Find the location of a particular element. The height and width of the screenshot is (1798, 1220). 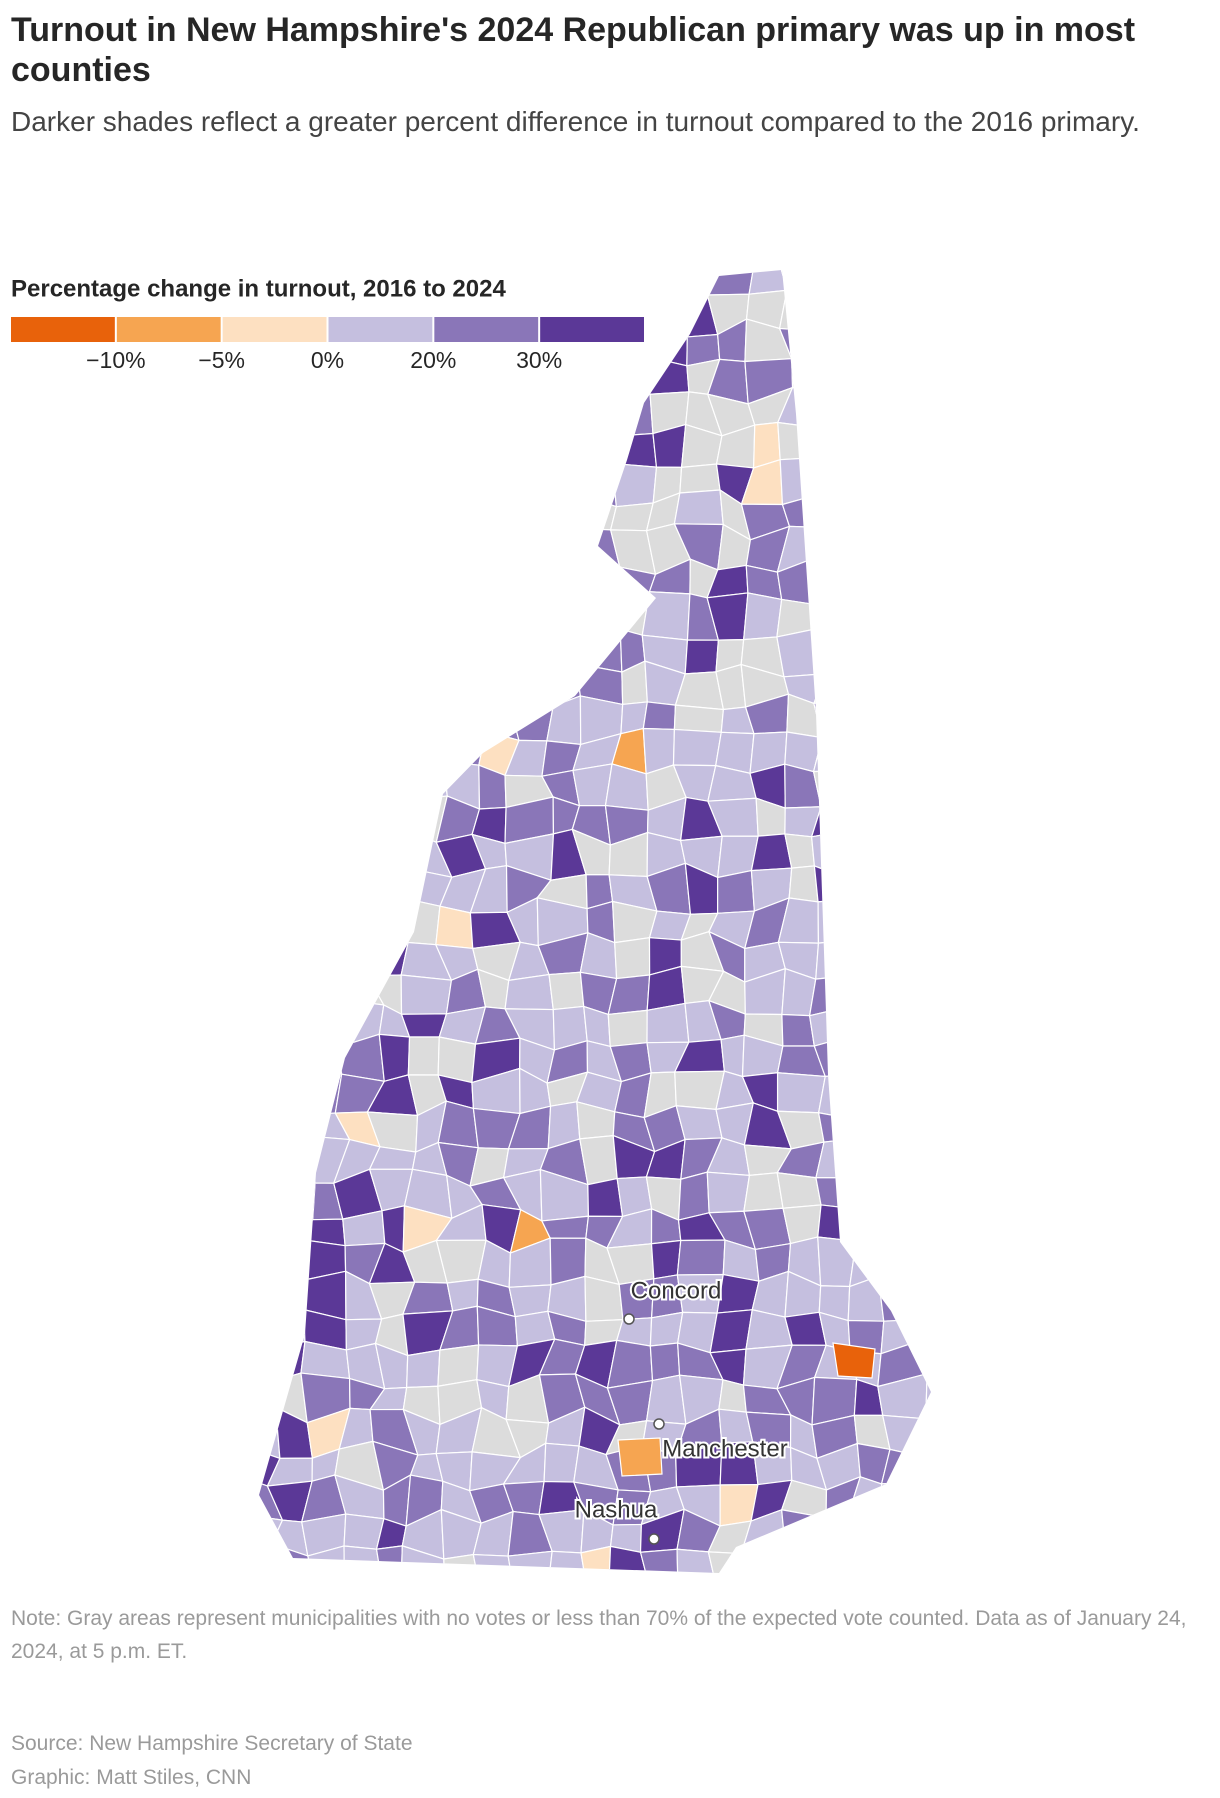

cities: Concord Manchester Nashua is located at coordinates (681, 1410).